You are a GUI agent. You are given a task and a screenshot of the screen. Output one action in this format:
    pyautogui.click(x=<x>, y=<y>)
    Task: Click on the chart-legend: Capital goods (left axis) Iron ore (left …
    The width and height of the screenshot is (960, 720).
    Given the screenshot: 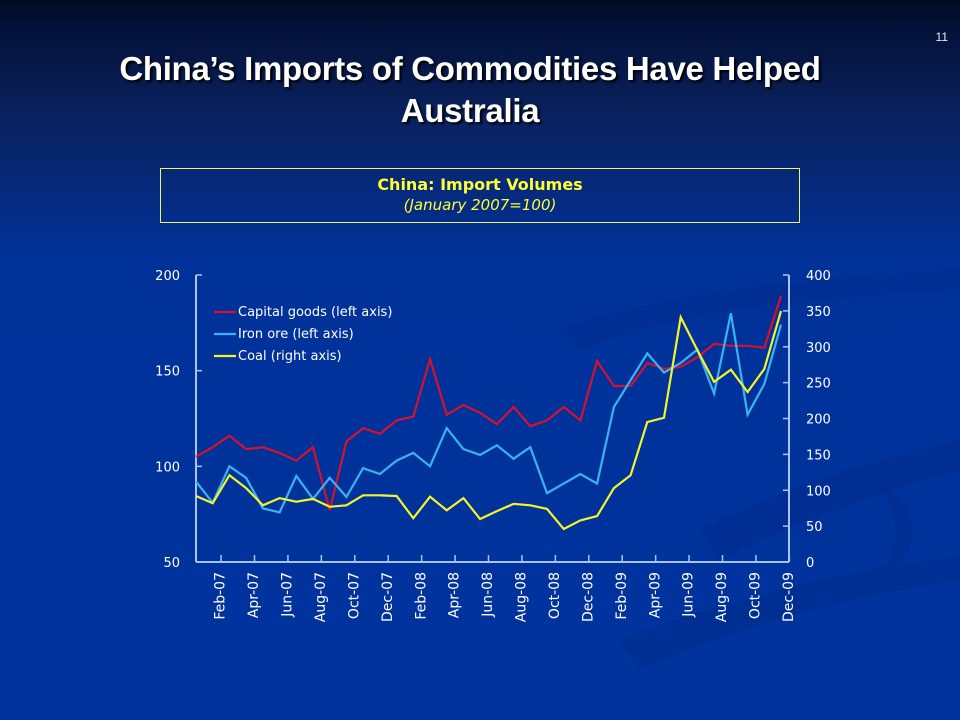 What is the action you would take?
    pyautogui.click(x=303, y=334)
    